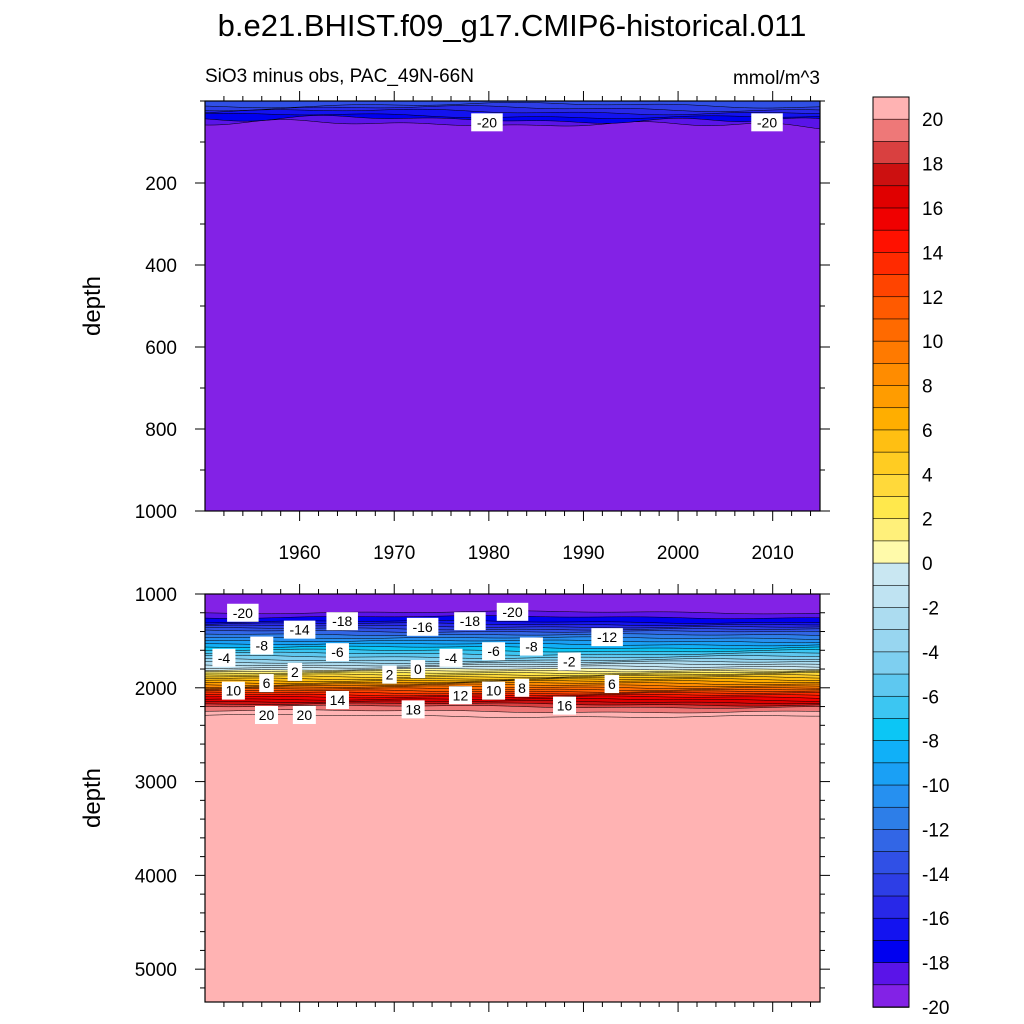 This screenshot has width=1024, height=1024. I want to click on lower-contour-label: 12, so click(460, 695).